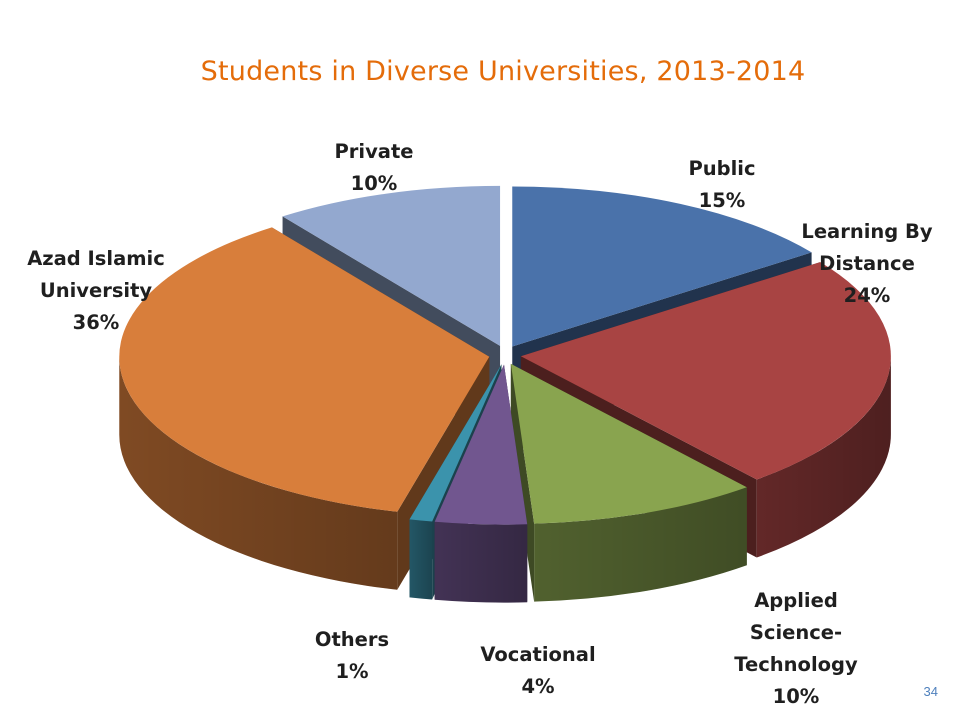  Describe the element at coordinates (796, 664) in the screenshot. I see `slice-label-name: Technology` at that location.